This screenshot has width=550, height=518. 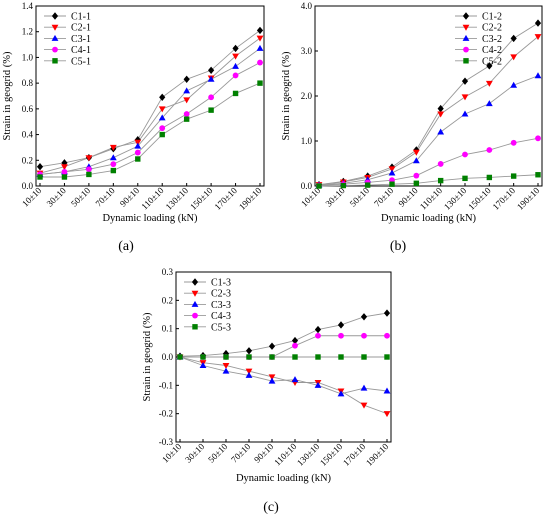 What do you see at coordinates (221, 283) in the screenshot?
I see `legend-label: C1-3` at bounding box center [221, 283].